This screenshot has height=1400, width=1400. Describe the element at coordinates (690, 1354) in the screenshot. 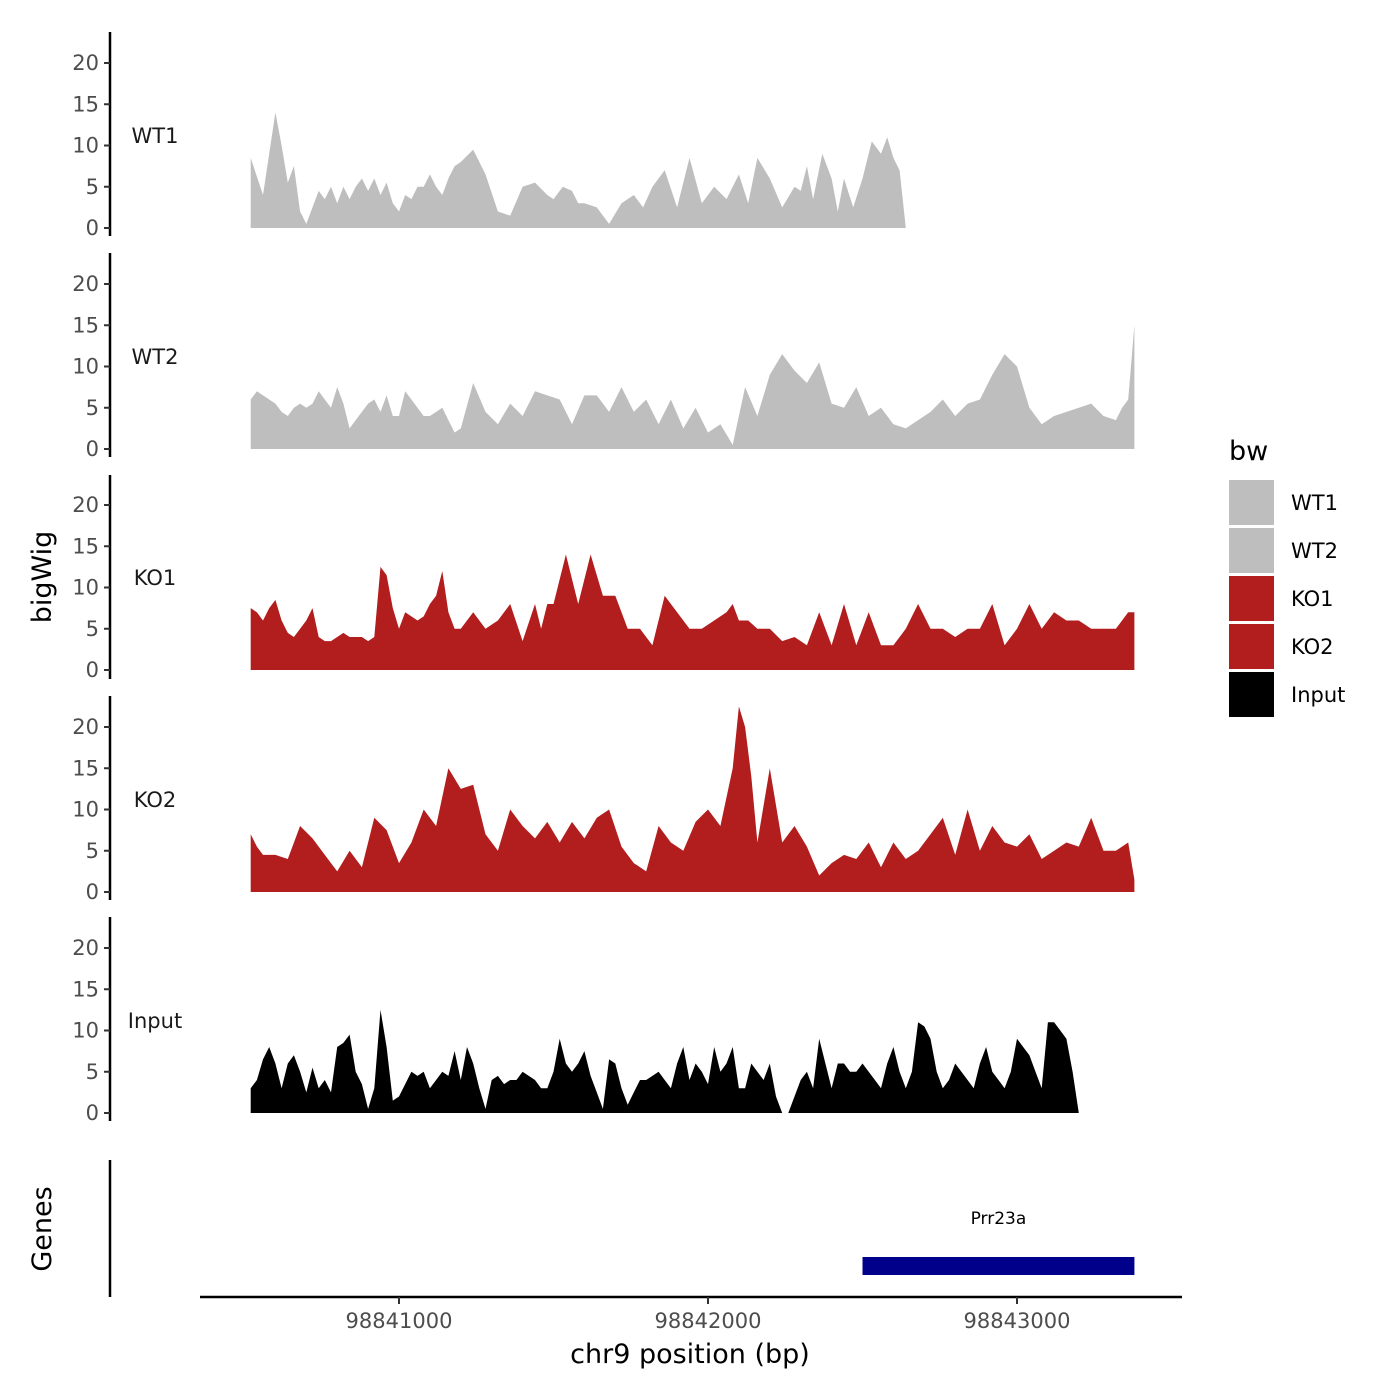

I see `x-axis-title: chr9 position (bp)` at that location.